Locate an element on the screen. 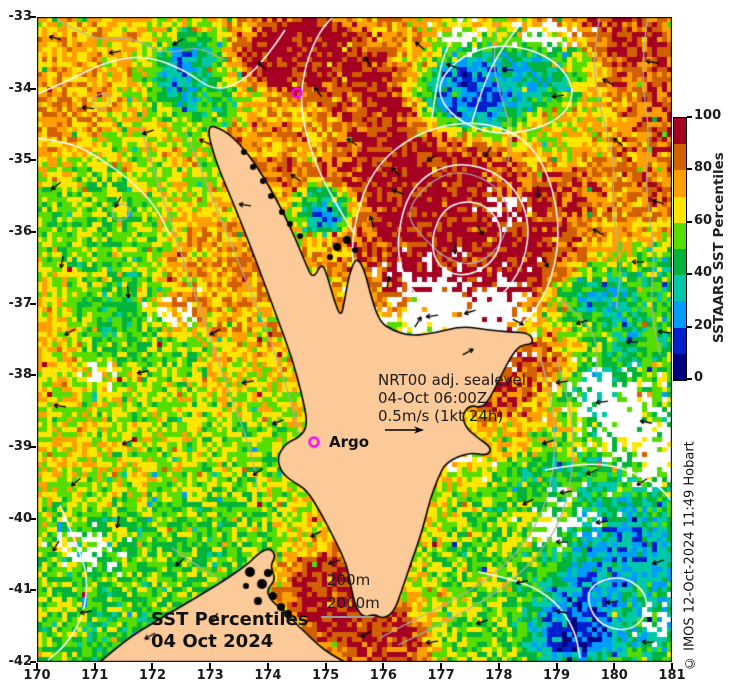 The width and height of the screenshot is (735, 695). colorbar-tick-label: 60 is located at coordinates (703, 220).